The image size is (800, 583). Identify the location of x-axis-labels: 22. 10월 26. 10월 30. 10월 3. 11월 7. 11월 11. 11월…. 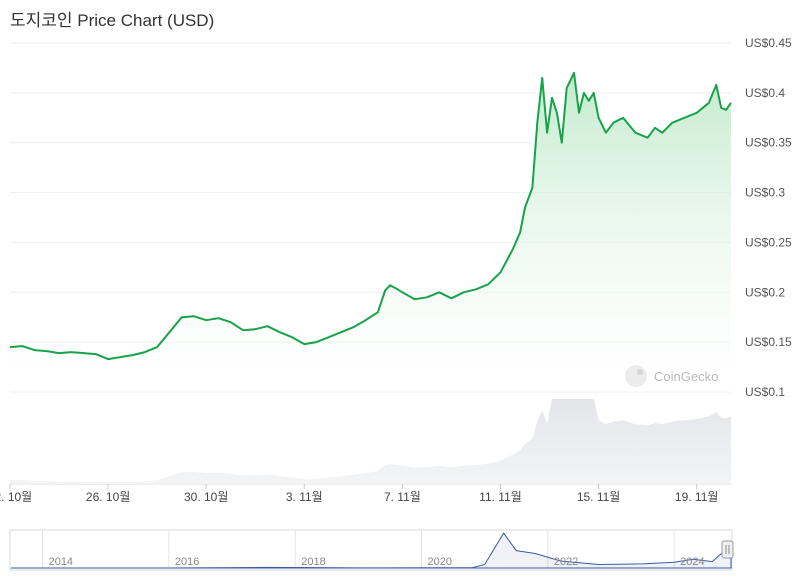
(359, 494).